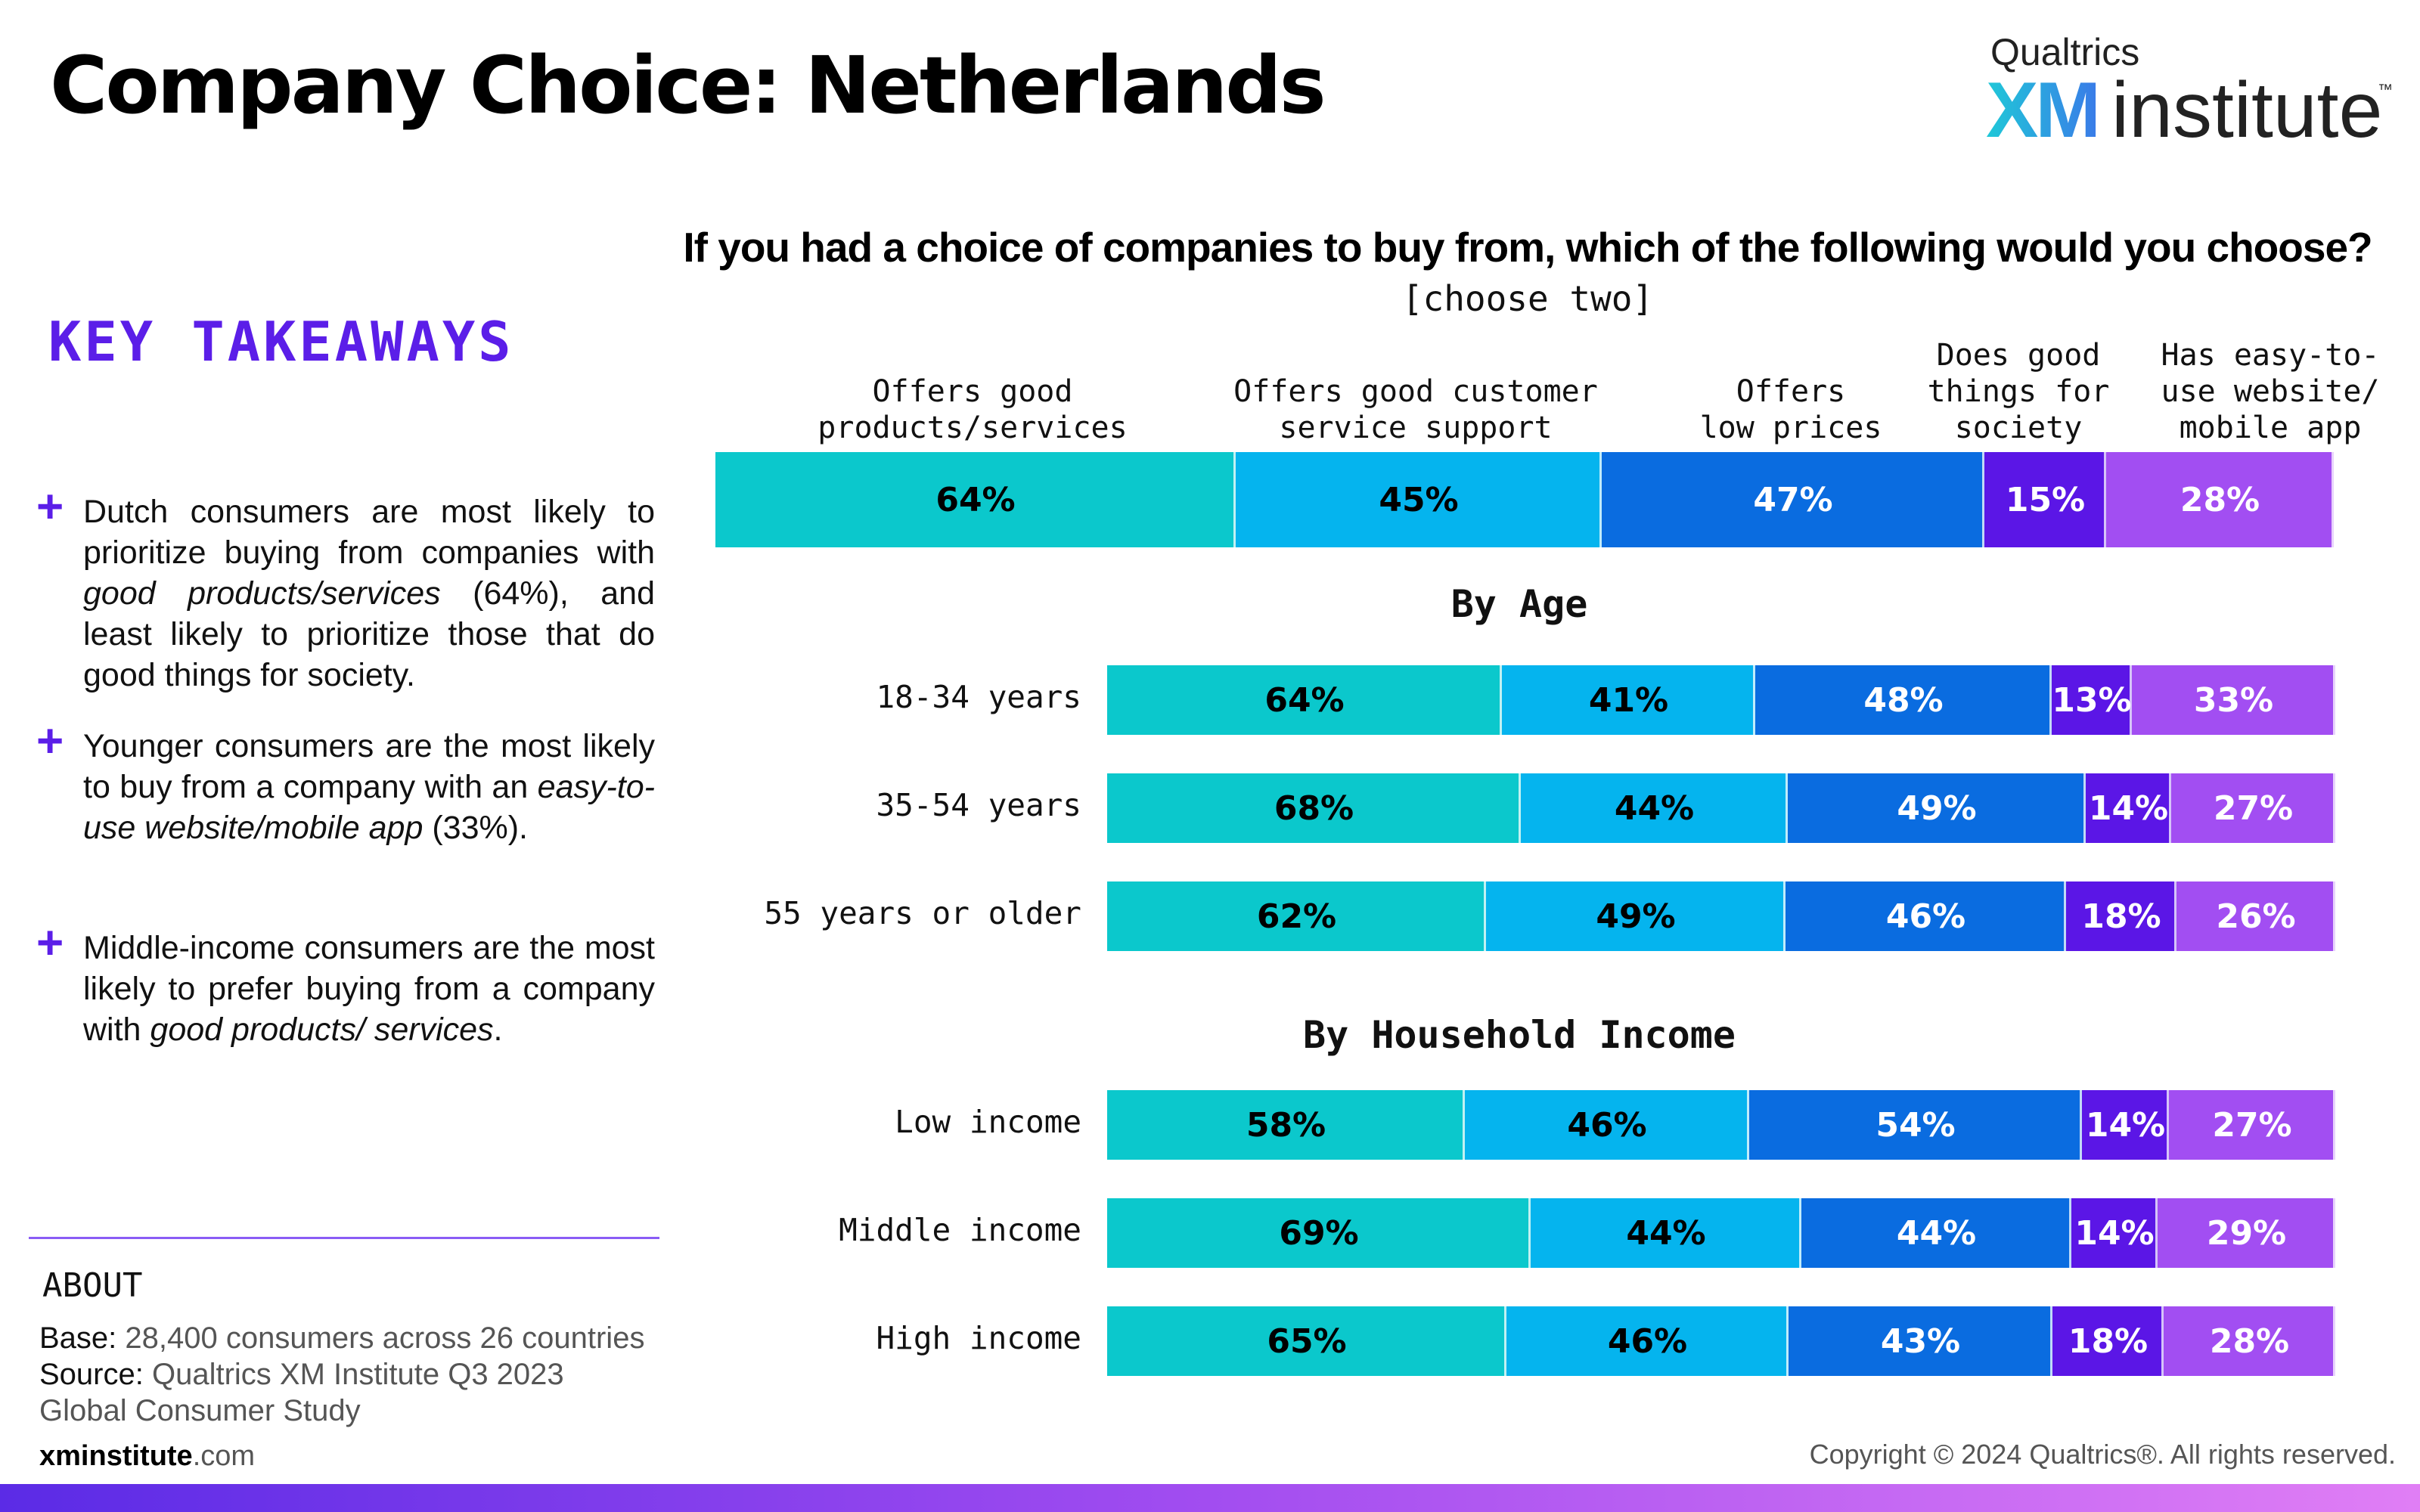  I want to click on data-label: 15%, so click(2045, 500).